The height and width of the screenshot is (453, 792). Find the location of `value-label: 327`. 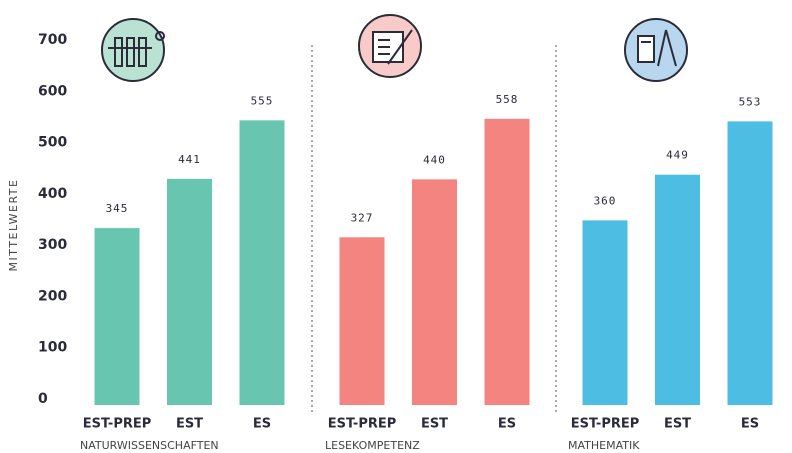

value-label: 327 is located at coordinates (362, 217).